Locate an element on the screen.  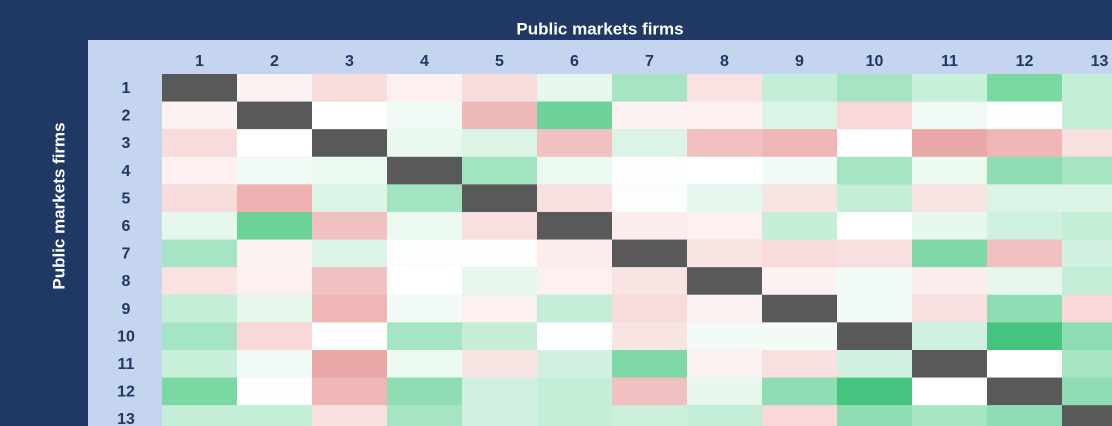
column-label: 13 is located at coordinates (1100, 61).